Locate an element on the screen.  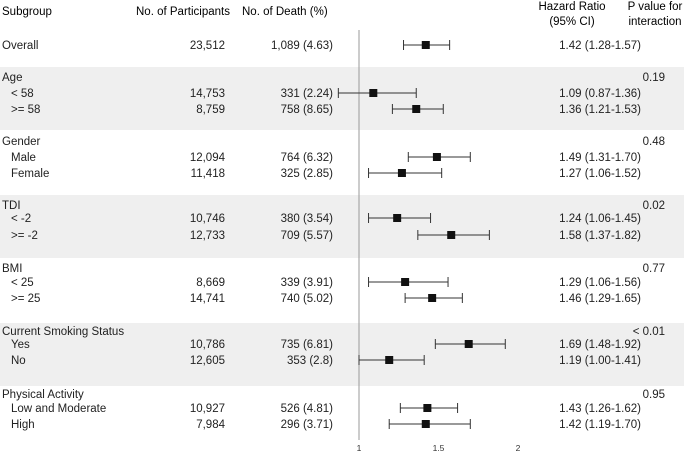
hazard-ratio-text: 1.43 (1.26-1.62) is located at coordinates (600, 409).